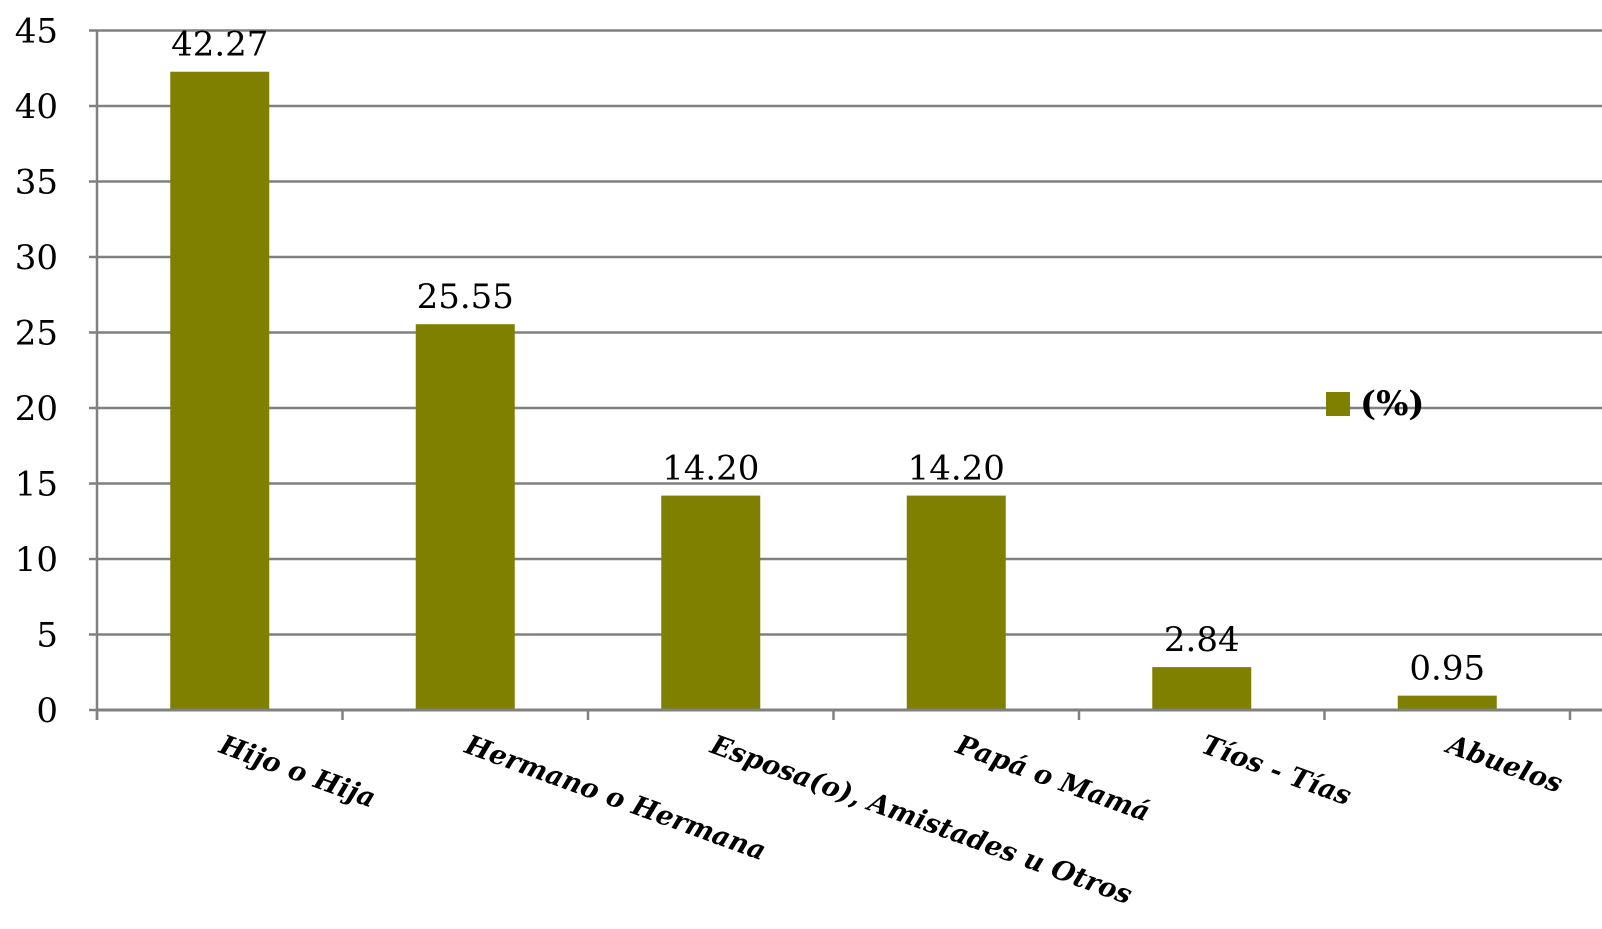  Describe the element at coordinates (36, 334) in the screenshot. I see `y-tick-label: 25` at that location.